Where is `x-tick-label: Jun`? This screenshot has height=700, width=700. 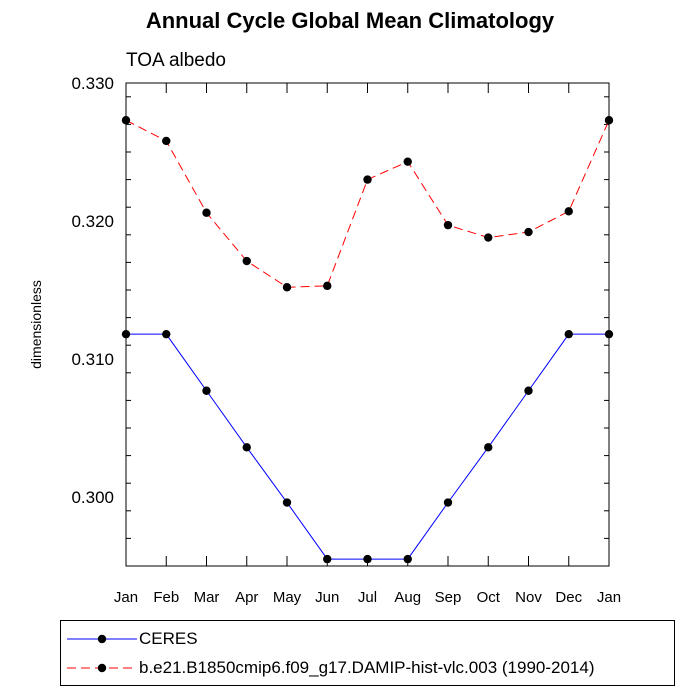 x-tick-label: Jun is located at coordinates (327, 597).